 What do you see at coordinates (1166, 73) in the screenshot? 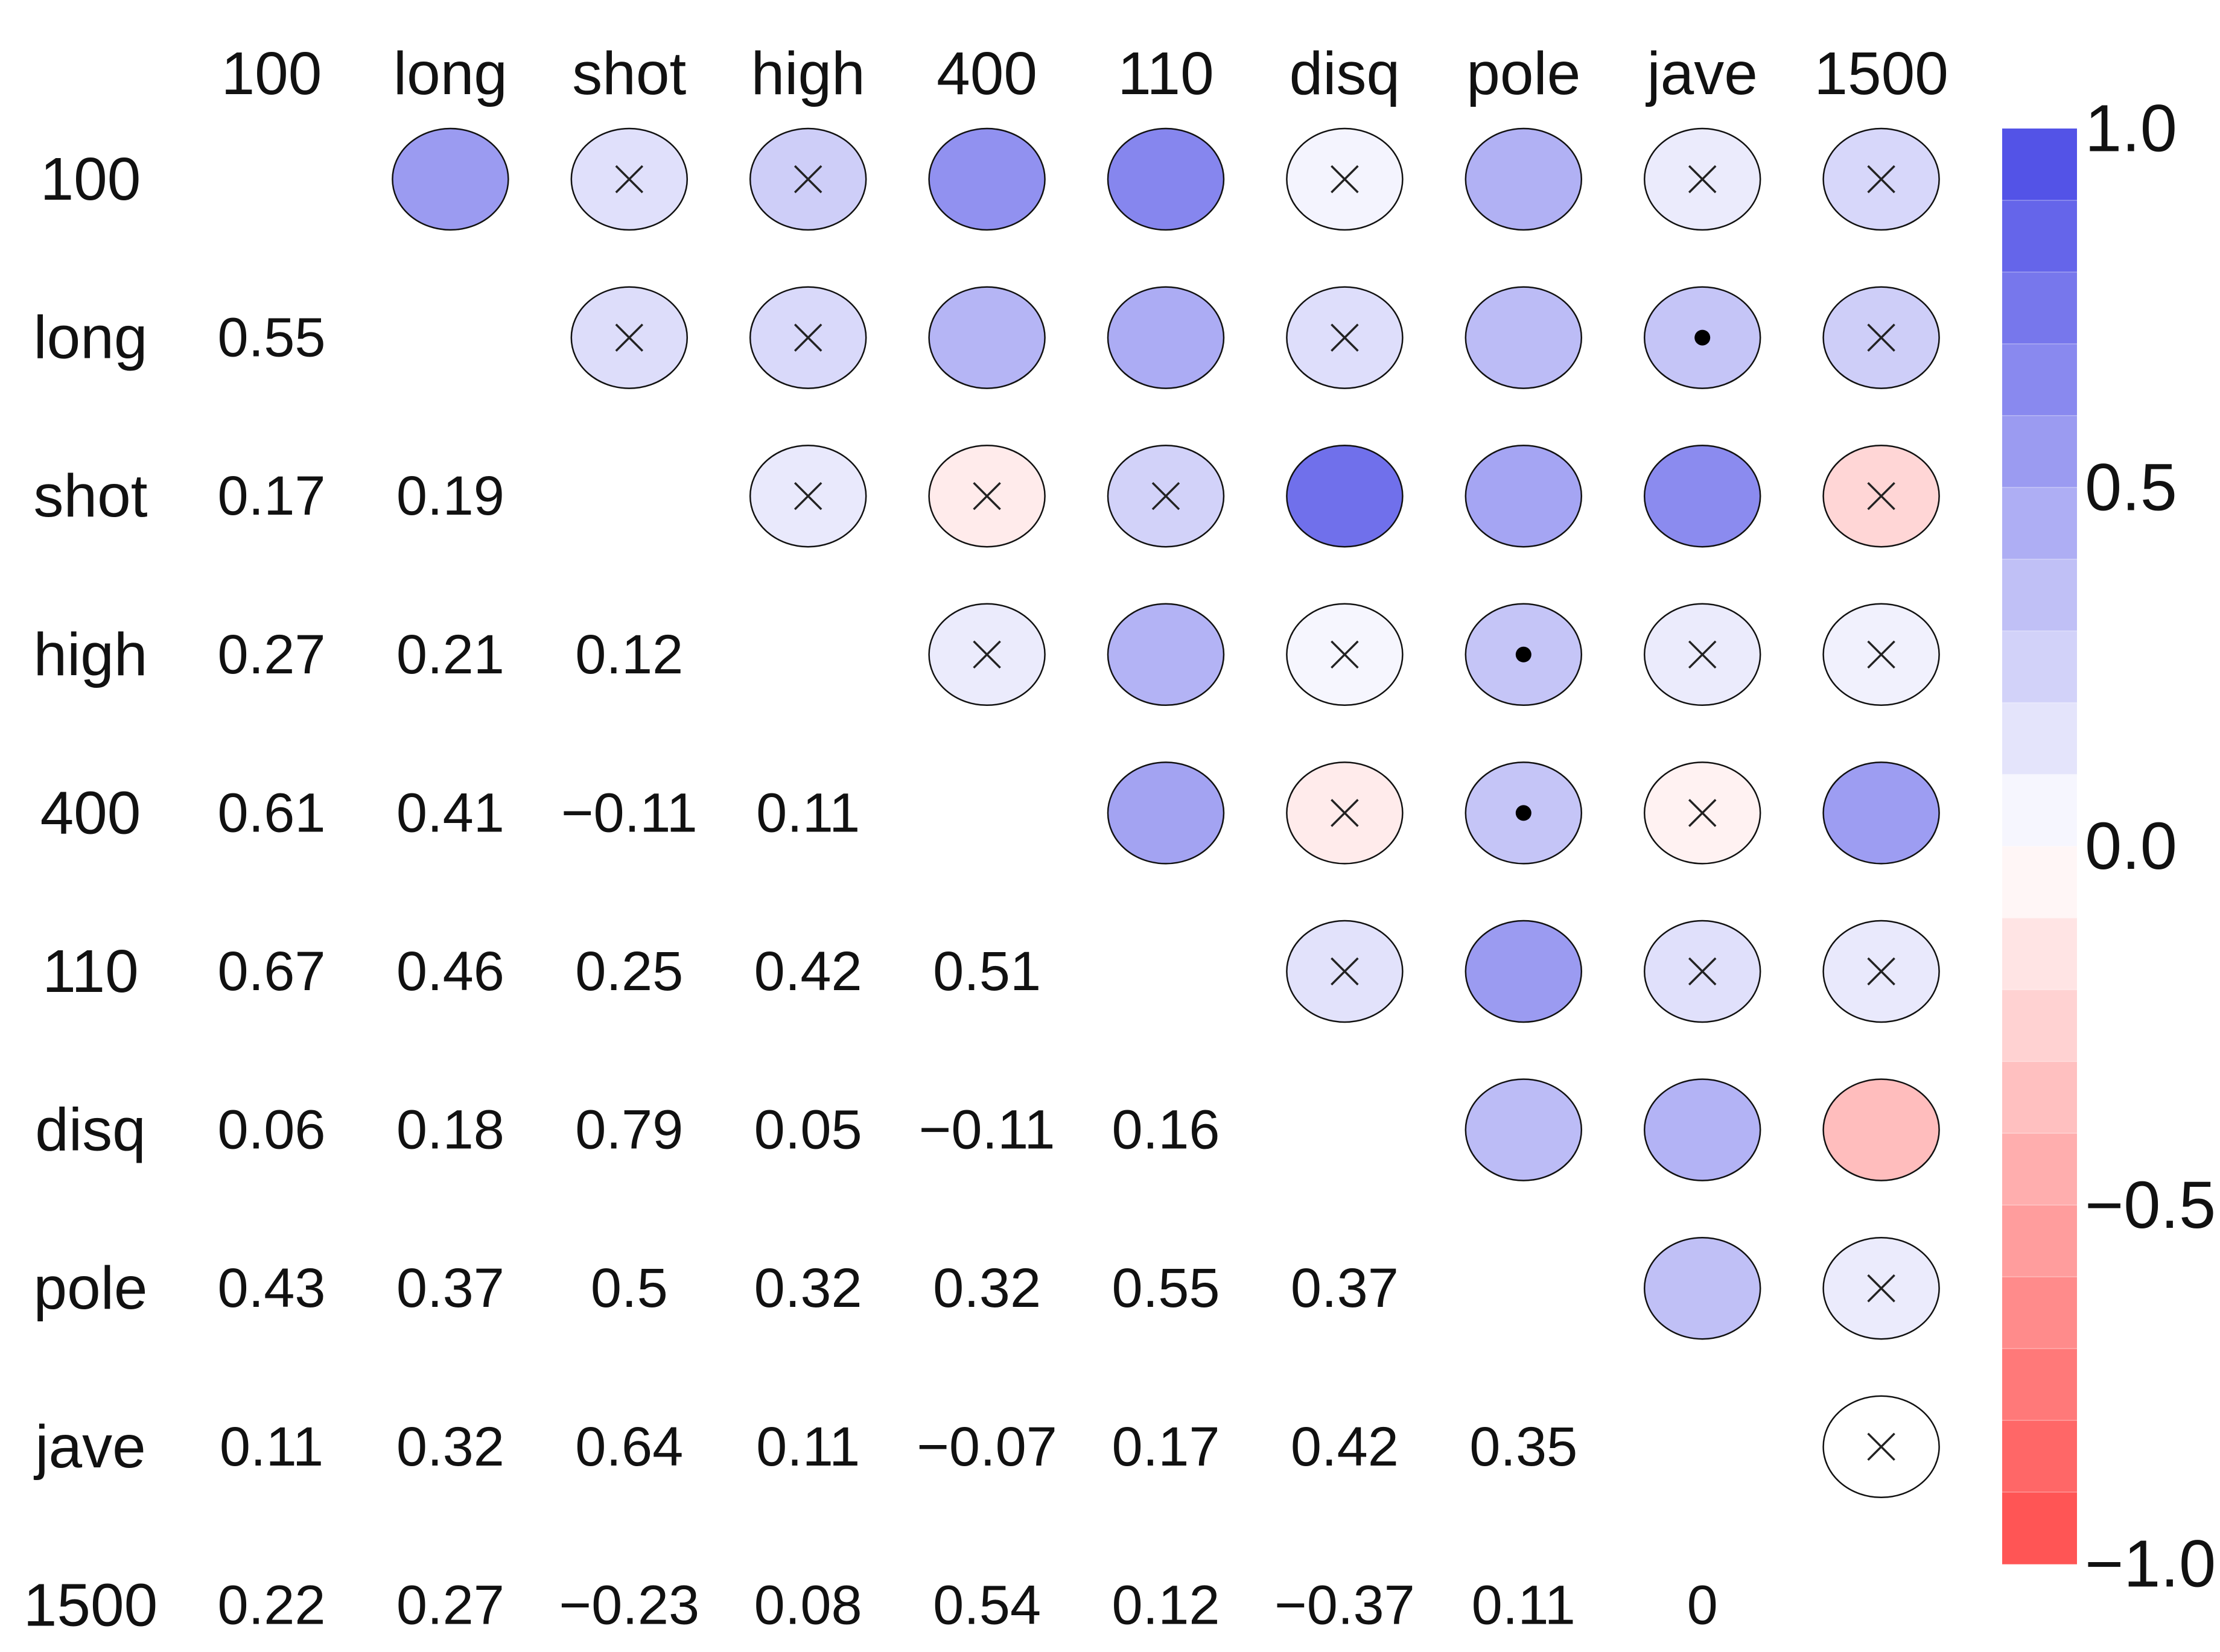
I see `column-header-110: 110` at bounding box center [1166, 73].